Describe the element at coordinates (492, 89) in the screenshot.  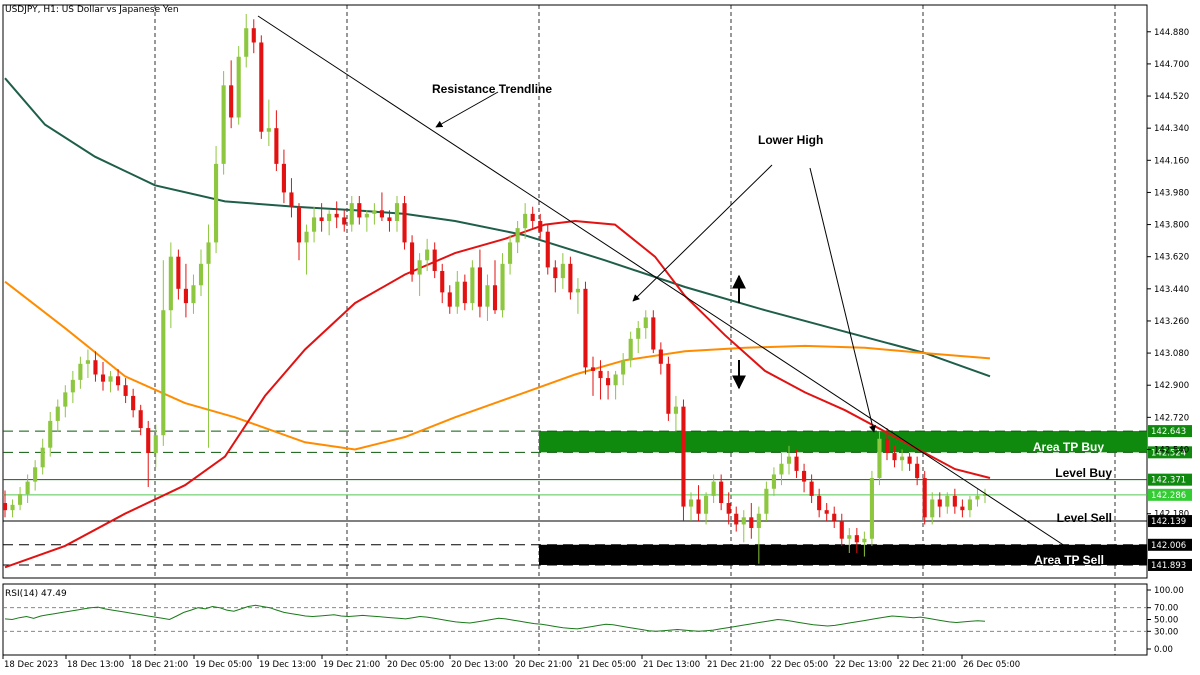
I see `annotation-resistance-trendline: Resistance Trendline` at that location.